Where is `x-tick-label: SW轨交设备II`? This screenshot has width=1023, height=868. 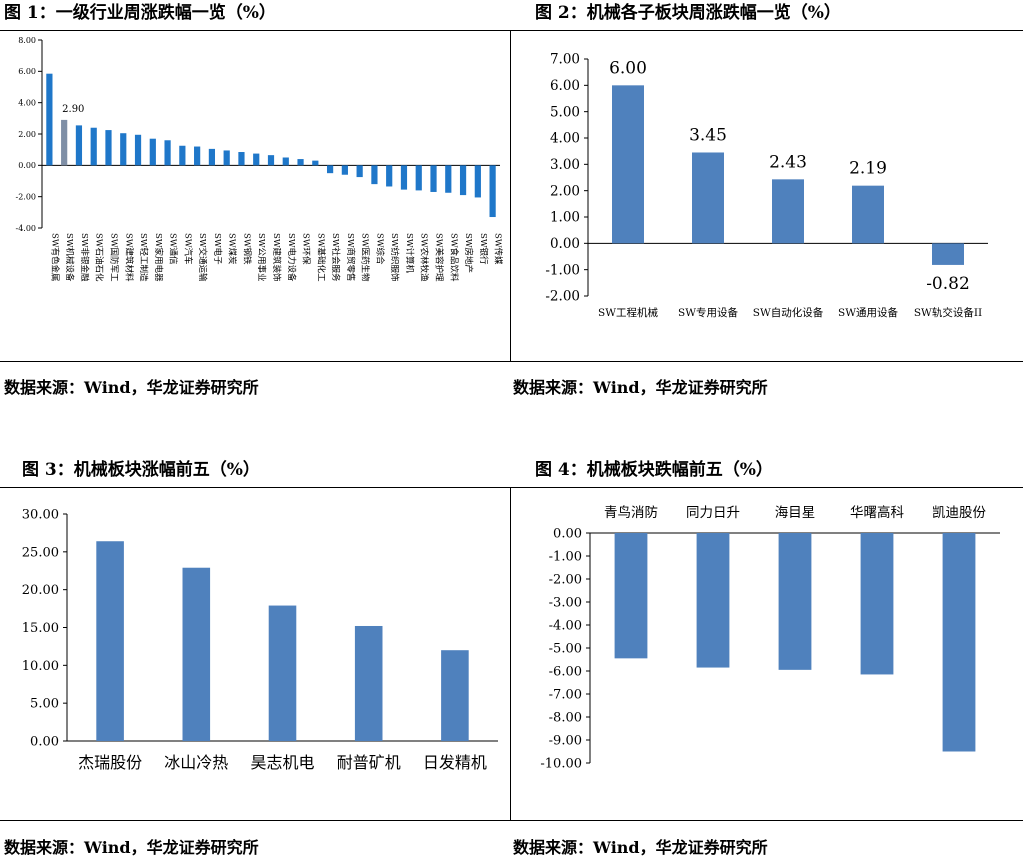
x-tick-label: SW轨交设备II is located at coordinates (948, 312).